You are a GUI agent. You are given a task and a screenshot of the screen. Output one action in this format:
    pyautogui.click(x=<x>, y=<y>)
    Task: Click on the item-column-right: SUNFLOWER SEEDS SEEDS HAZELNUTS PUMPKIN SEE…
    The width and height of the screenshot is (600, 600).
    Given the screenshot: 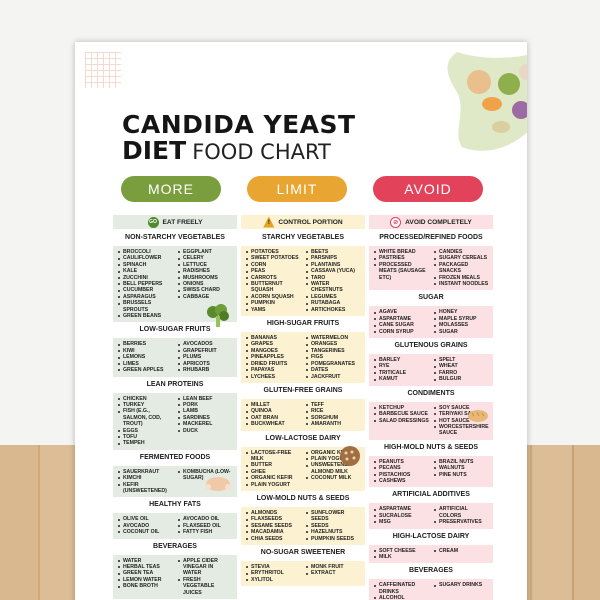 What is the action you would take?
    pyautogui.click(x=333, y=526)
    